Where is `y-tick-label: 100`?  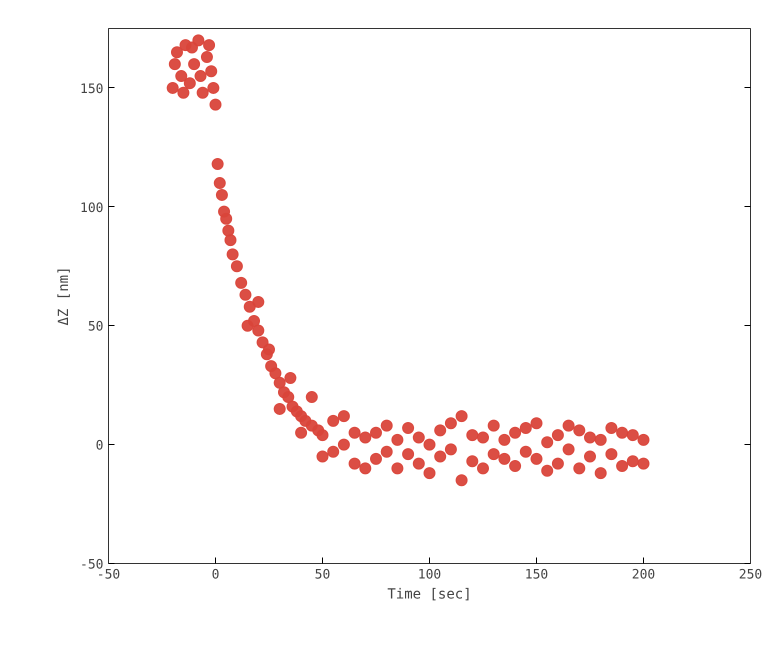 y-tick-label: 100 is located at coordinates (92, 208).